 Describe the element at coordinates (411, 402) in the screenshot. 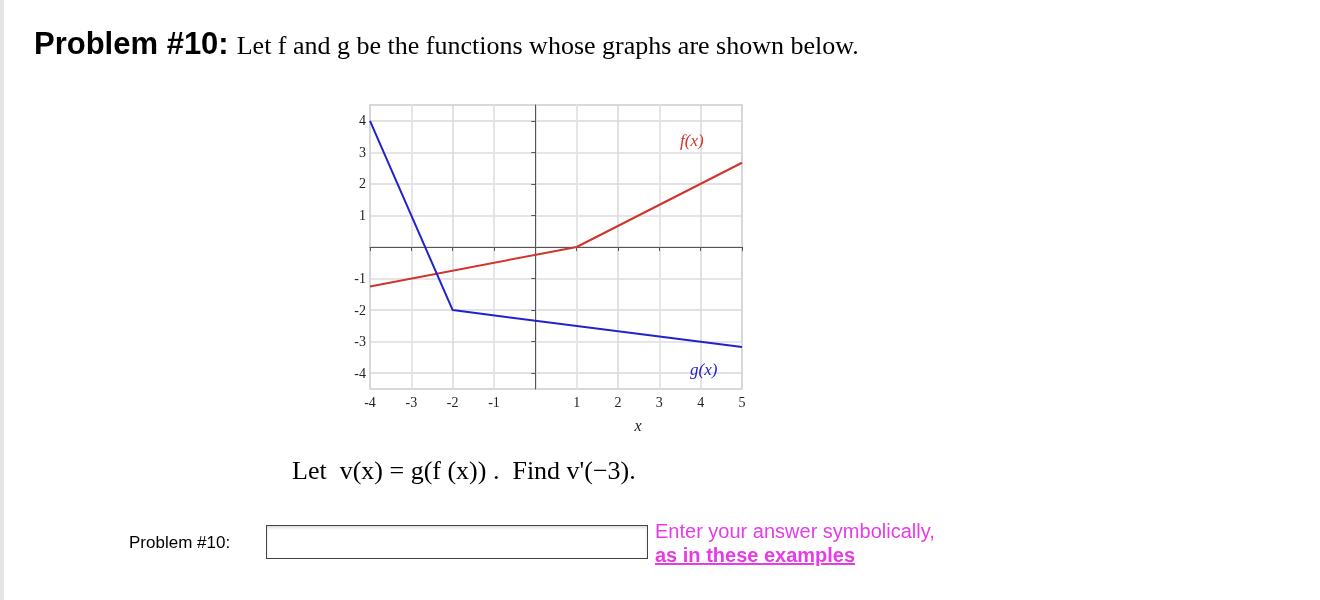

I see `x-tick-label: -3` at that location.